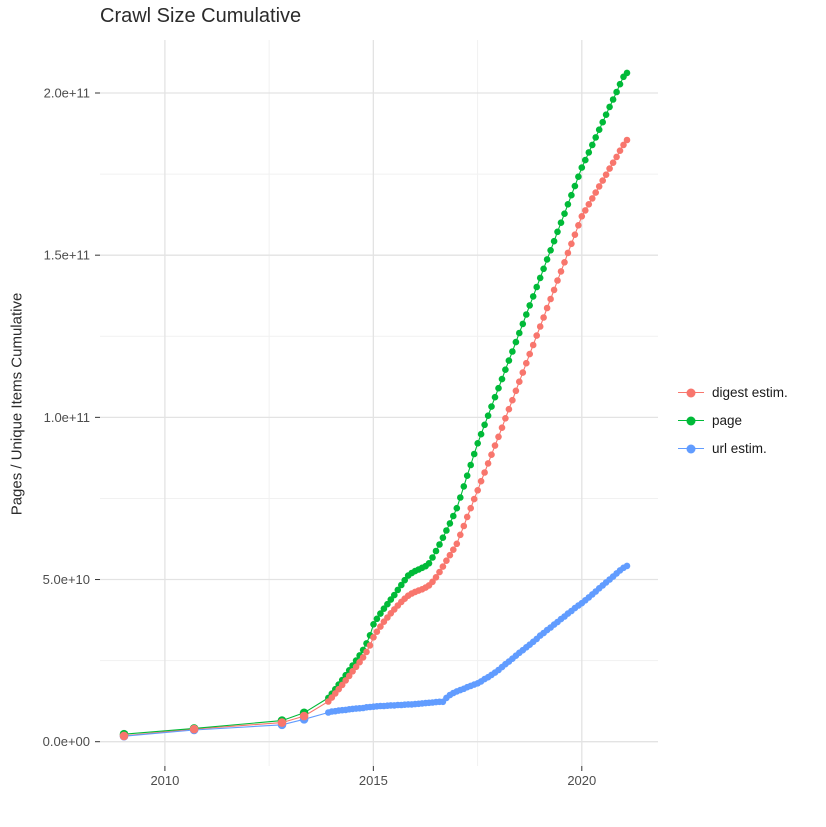 The width and height of the screenshot is (826, 827). Describe the element at coordinates (164, 780) in the screenshot. I see `x-axis-tick-label: 2010` at that location.